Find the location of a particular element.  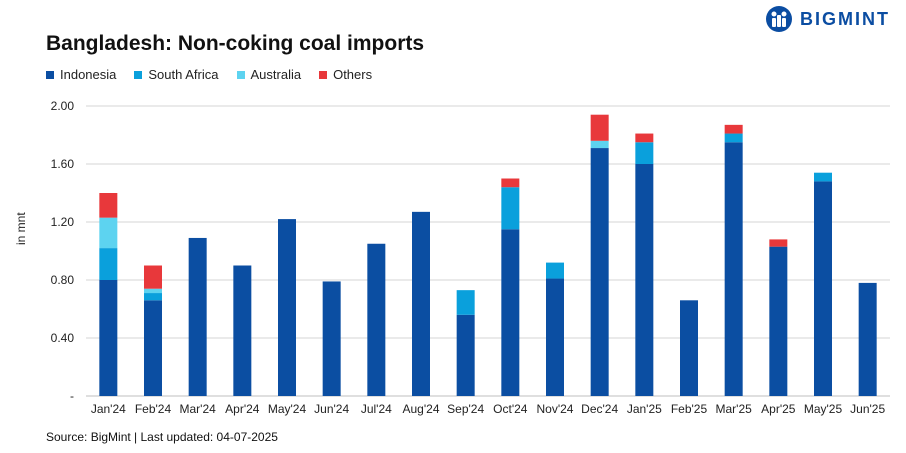

y-tick-label: 0.80 is located at coordinates (63, 280).